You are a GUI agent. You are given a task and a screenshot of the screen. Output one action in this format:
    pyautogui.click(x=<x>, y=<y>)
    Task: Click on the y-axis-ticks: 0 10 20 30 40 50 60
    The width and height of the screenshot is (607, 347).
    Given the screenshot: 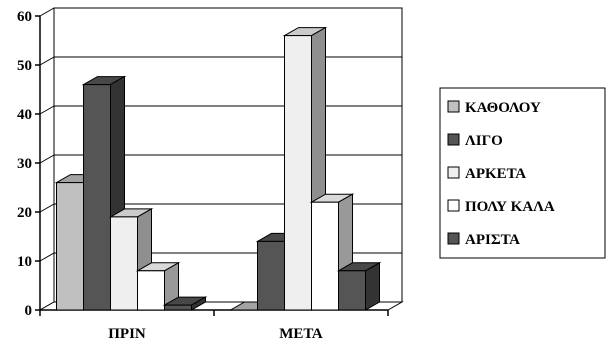 What is the action you would take?
    pyautogui.click(x=28, y=164)
    